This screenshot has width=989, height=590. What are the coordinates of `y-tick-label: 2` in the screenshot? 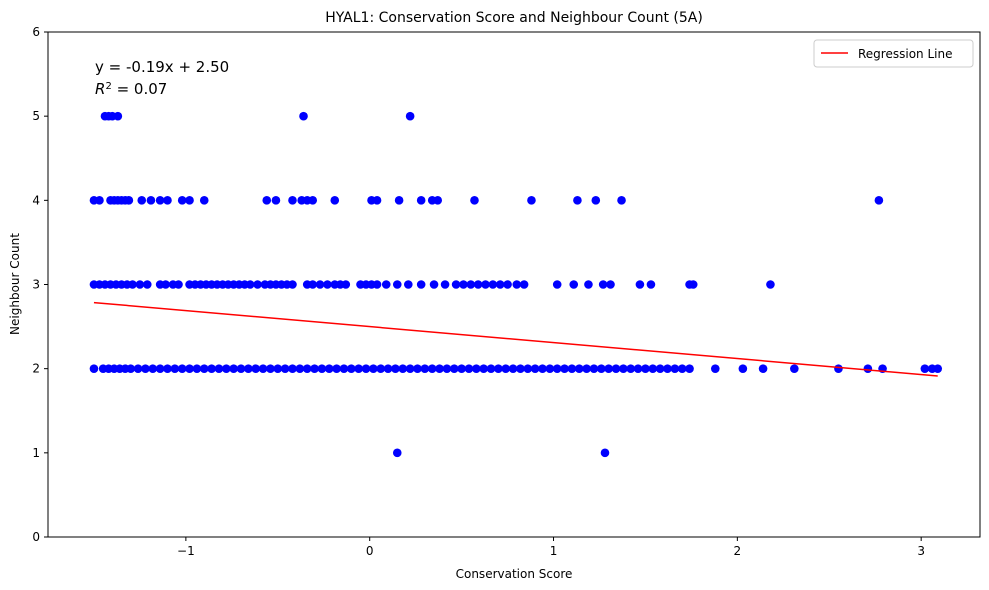 It's located at (36, 369).